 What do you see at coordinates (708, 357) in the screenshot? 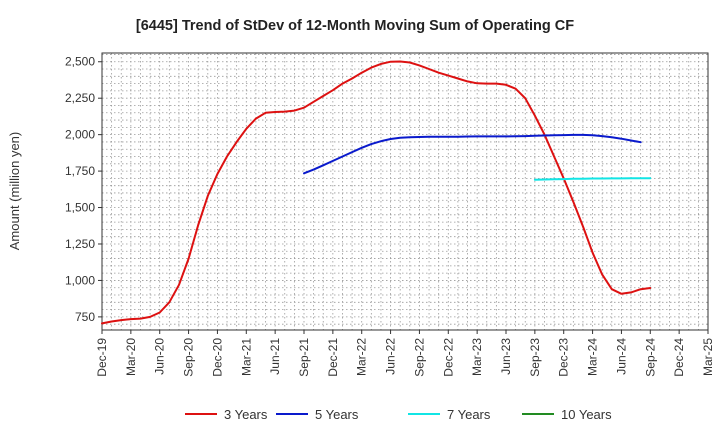
I see `x-tick-label: Mar-25` at bounding box center [708, 357].